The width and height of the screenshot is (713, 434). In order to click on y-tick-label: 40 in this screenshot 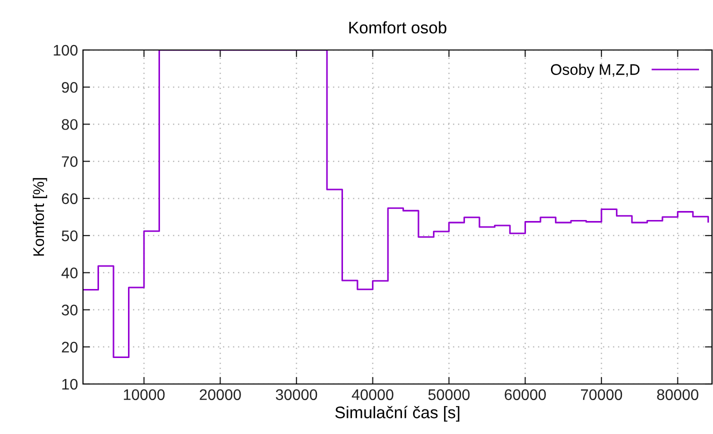, I will do `click(70, 273)`.